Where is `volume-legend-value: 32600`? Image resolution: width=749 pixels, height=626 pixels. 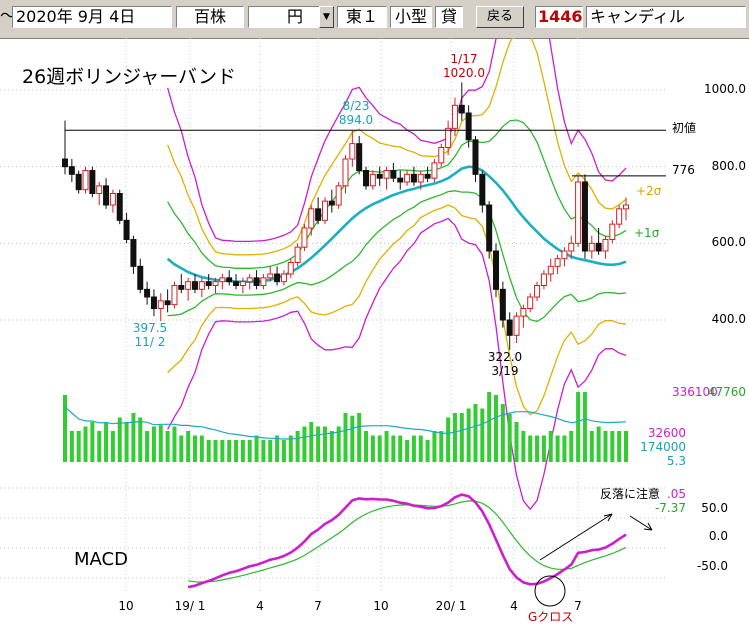 volume-legend-value: 32600 is located at coordinates (667, 433).